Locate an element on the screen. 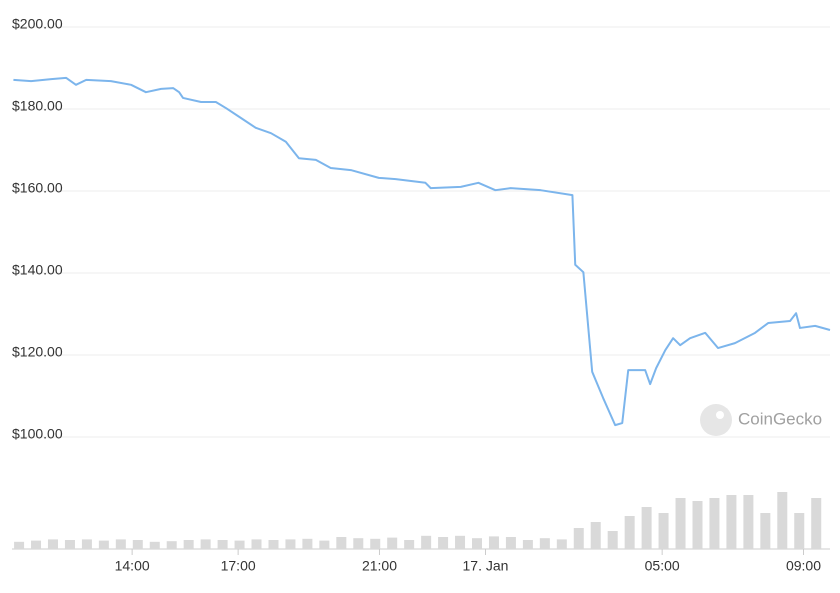 The width and height of the screenshot is (840, 593). x-tick-label: 09:00 is located at coordinates (803, 566).